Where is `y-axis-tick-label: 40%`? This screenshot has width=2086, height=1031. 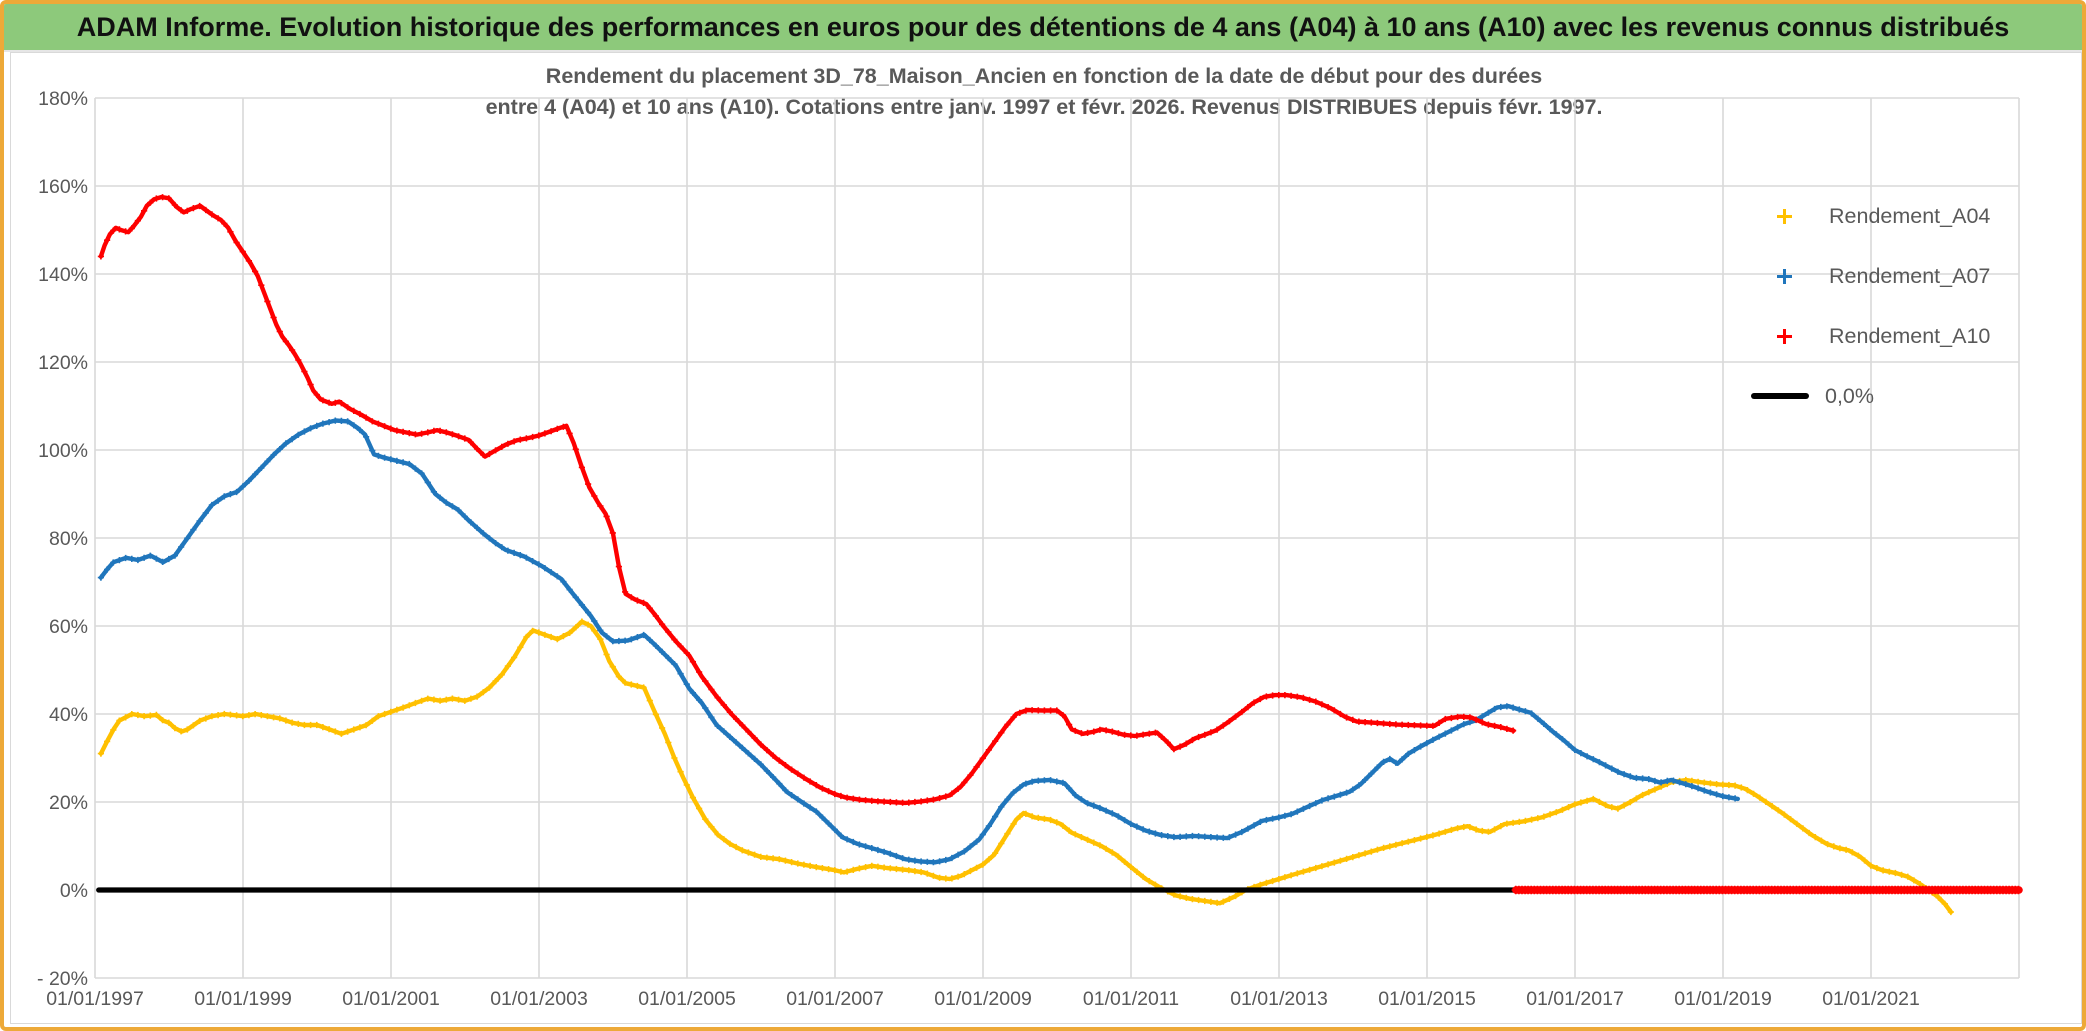
y-axis-tick-label: 40% is located at coordinates (68, 715).